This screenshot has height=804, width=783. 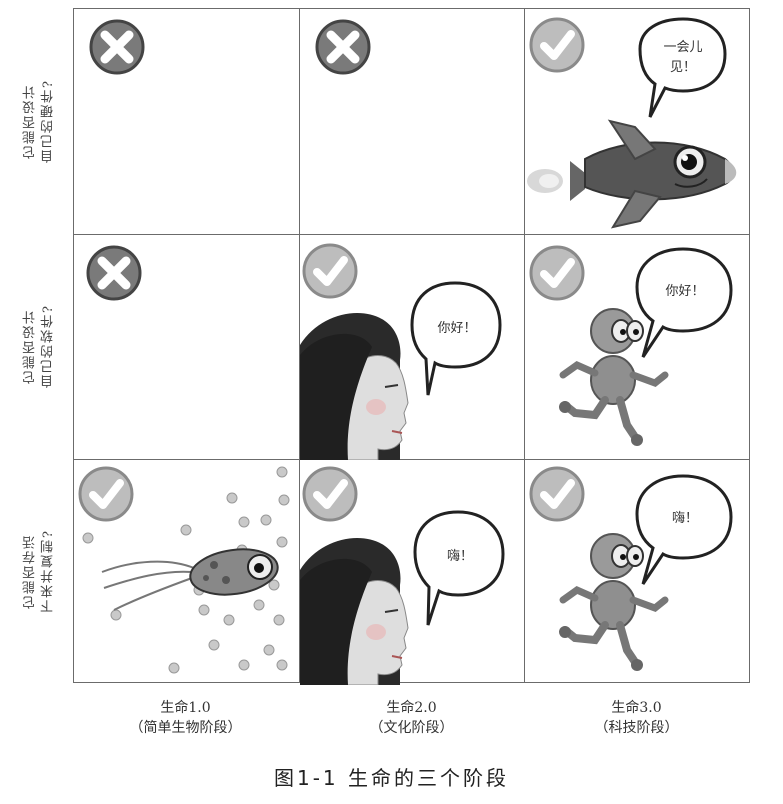 What do you see at coordinates (636, 718) in the screenshot?
I see `column-label-life3: 生命3.0 （科技阶段）` at bounding box center [636, 718].